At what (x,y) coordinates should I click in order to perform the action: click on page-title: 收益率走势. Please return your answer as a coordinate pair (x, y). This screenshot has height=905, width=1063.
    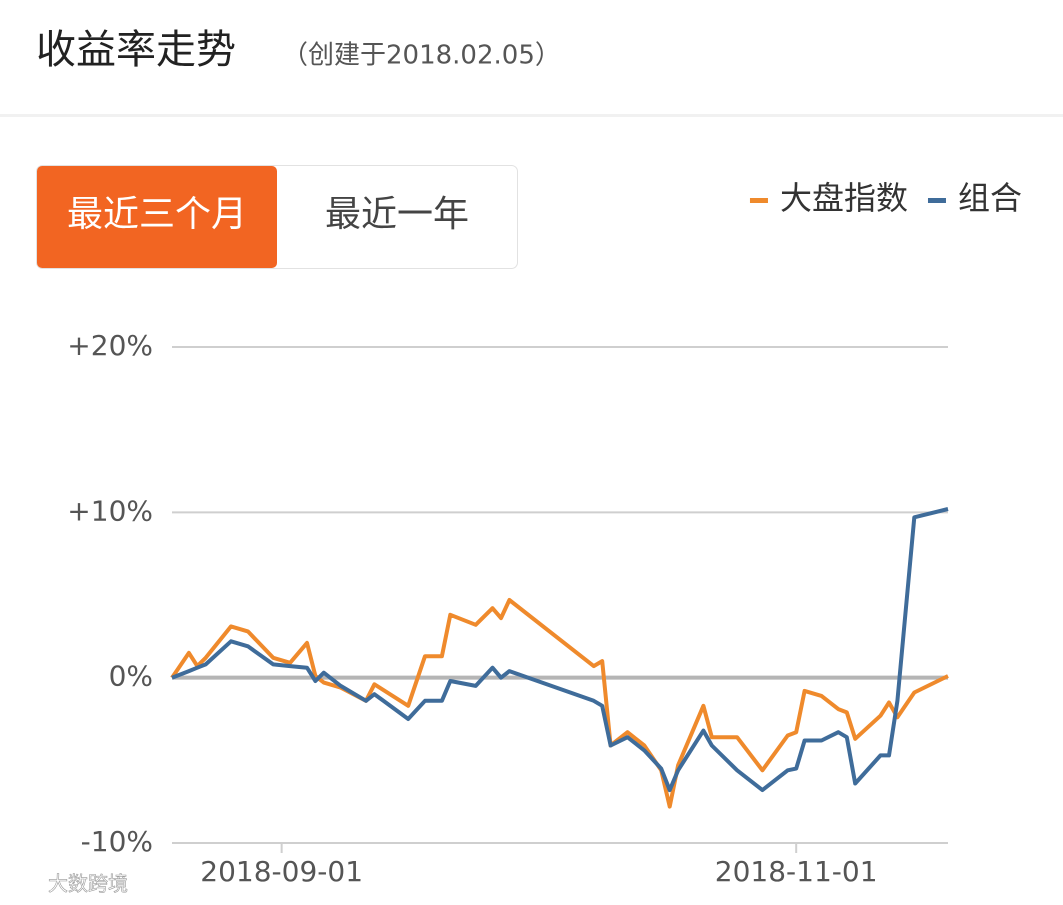
    Looking at the image, I should click on (136, 50).